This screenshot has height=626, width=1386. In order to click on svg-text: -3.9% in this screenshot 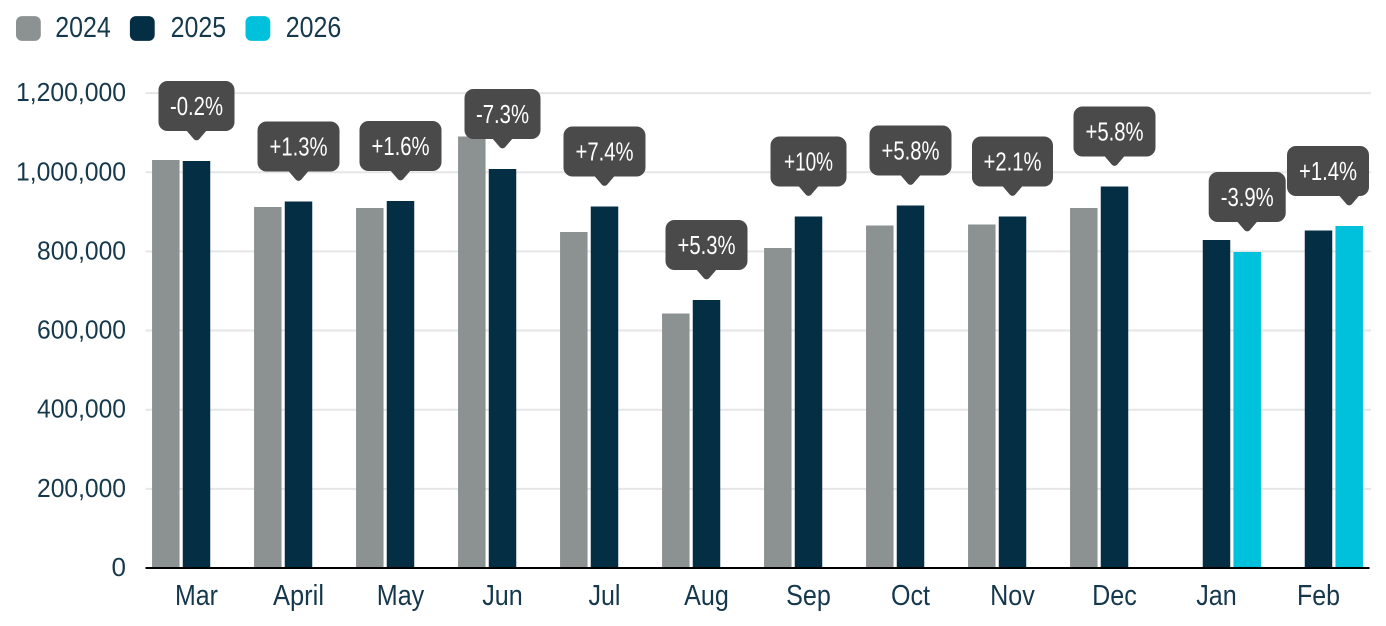, I will do `click(1247, 197)`.